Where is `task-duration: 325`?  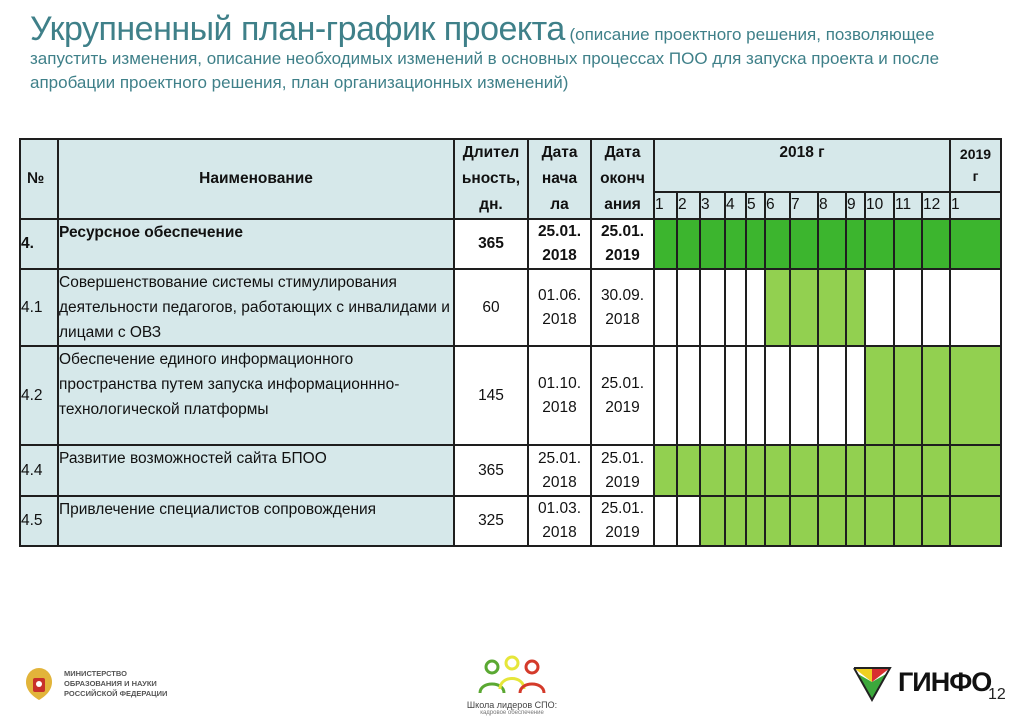
task-duration: 325 is located at coordinates (491, 521).